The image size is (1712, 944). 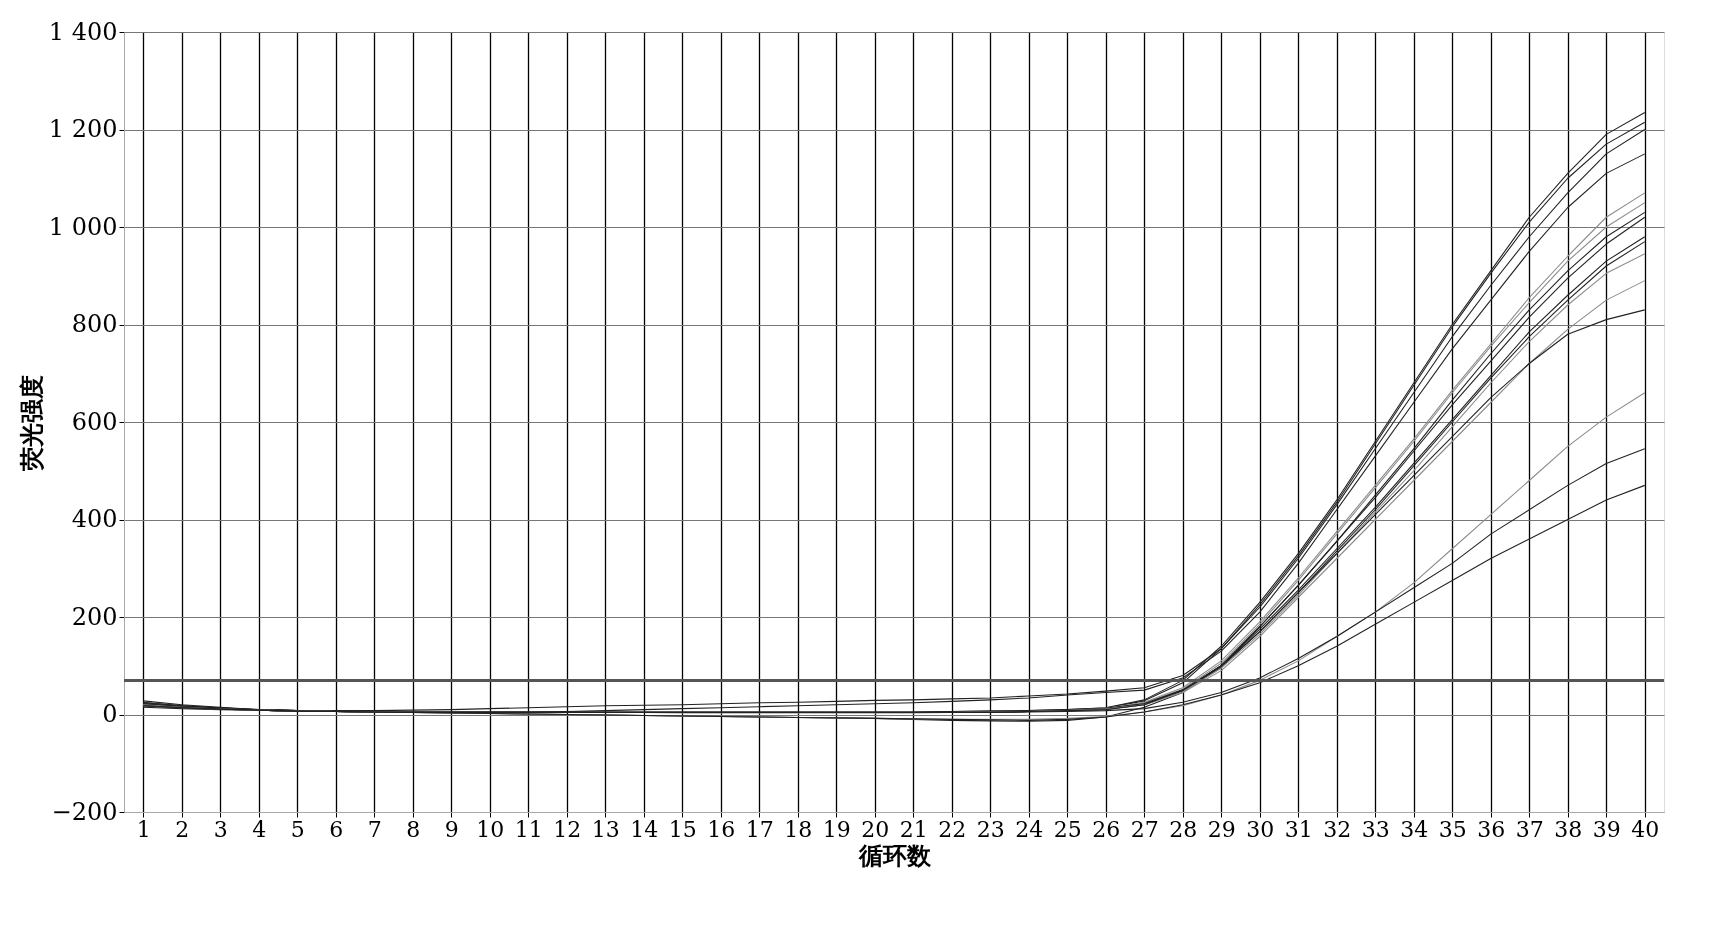 I want to click on x-tick-label: 2, so click(x=182, y=829).